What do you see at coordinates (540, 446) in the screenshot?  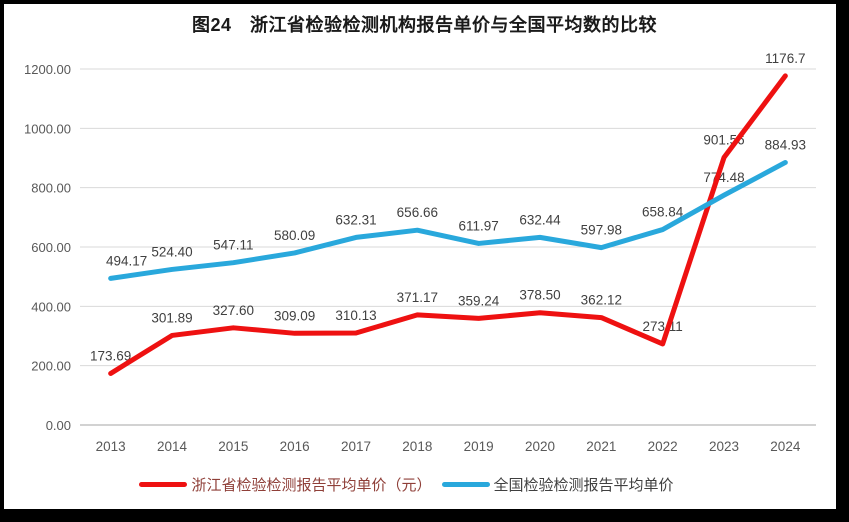 I see `x-tick-label: 2020` at bounding box center [540, 446].